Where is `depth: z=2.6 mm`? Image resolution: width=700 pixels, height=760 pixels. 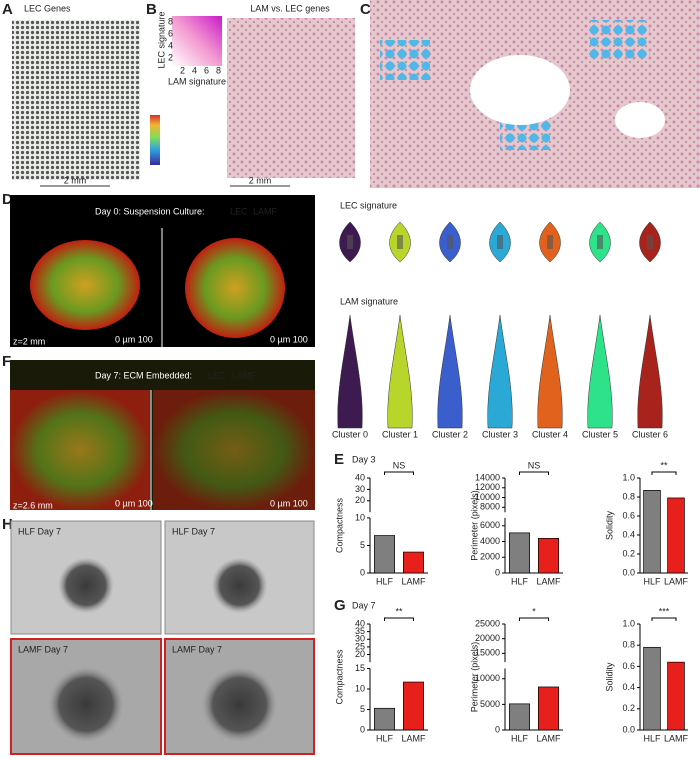
depth: z=2.6 mm is located at coordinates (33, 505).